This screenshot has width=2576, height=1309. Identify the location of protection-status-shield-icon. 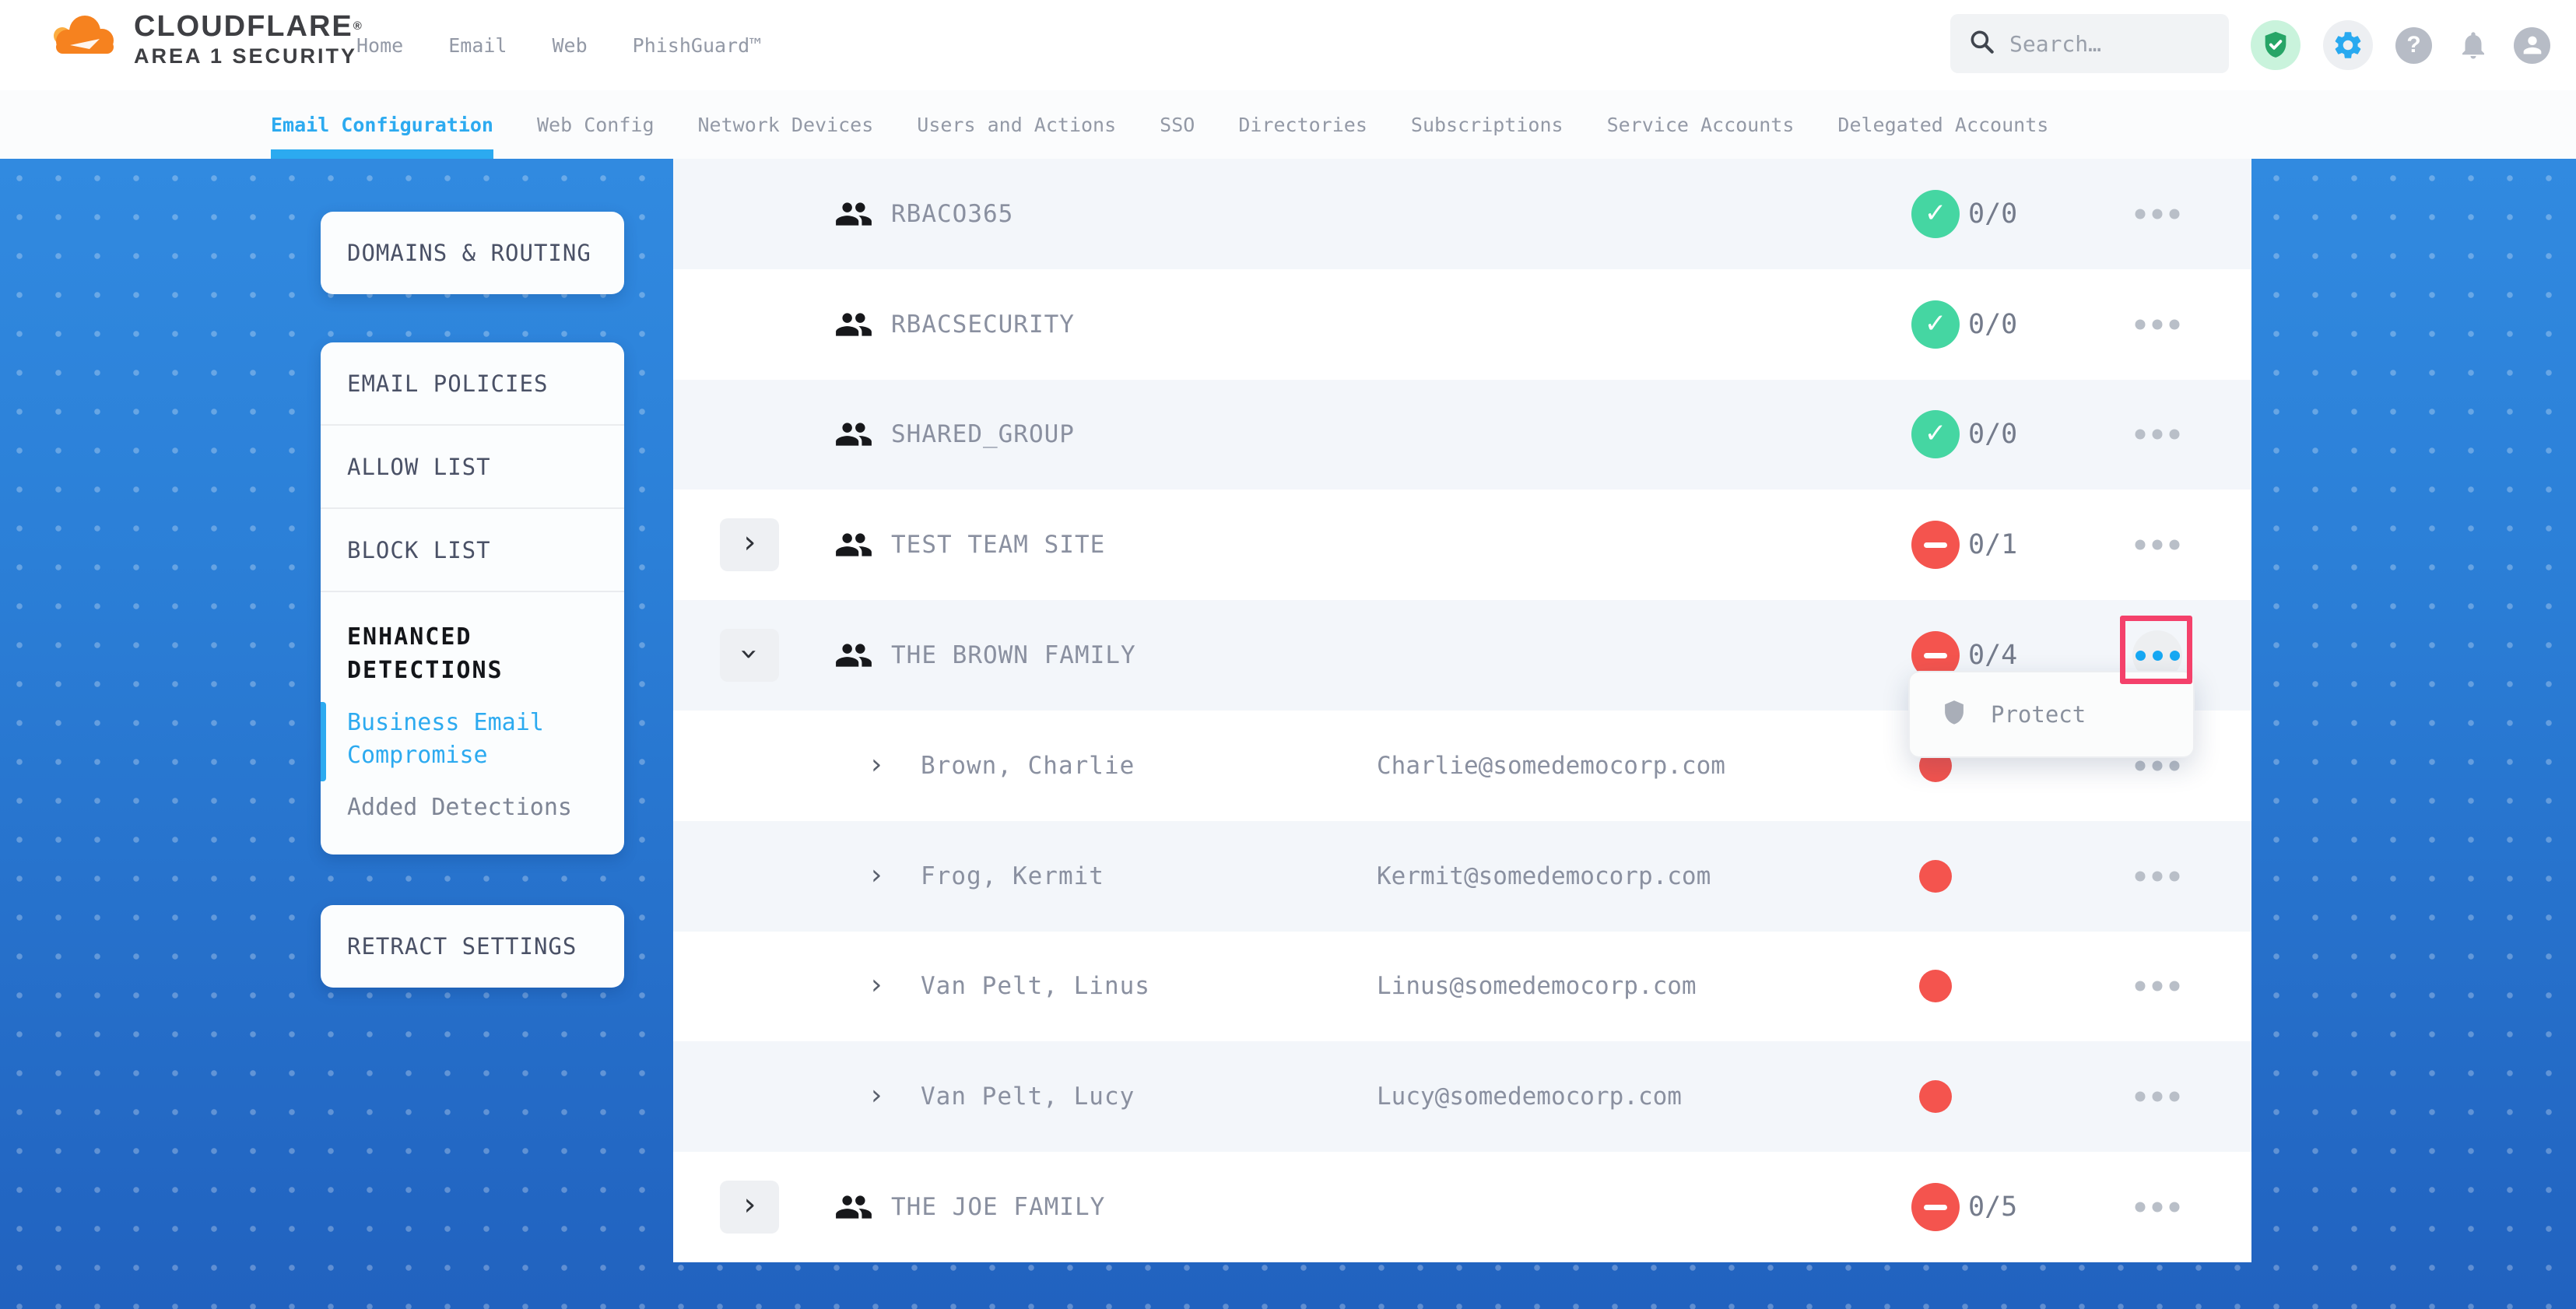
(2276, 45).